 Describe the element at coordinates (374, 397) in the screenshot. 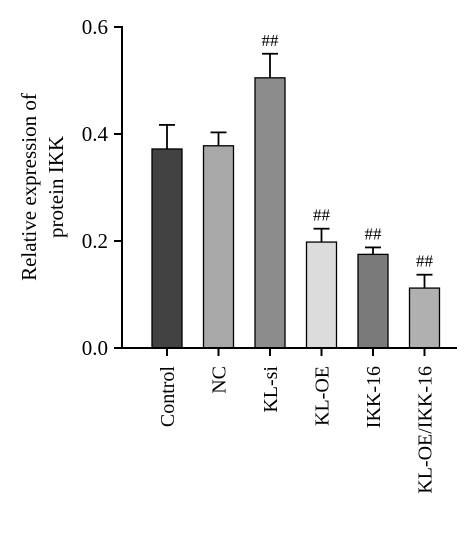

I see `x-tick-label: IKK-16` at that location.